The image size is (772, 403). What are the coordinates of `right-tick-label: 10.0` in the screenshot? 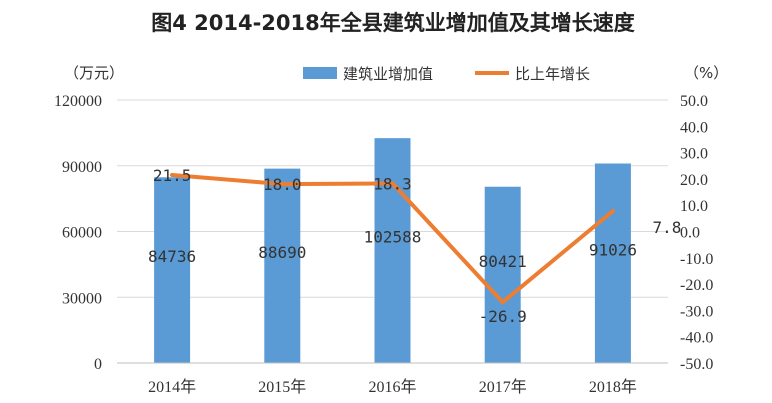 It's located at (694, 206).